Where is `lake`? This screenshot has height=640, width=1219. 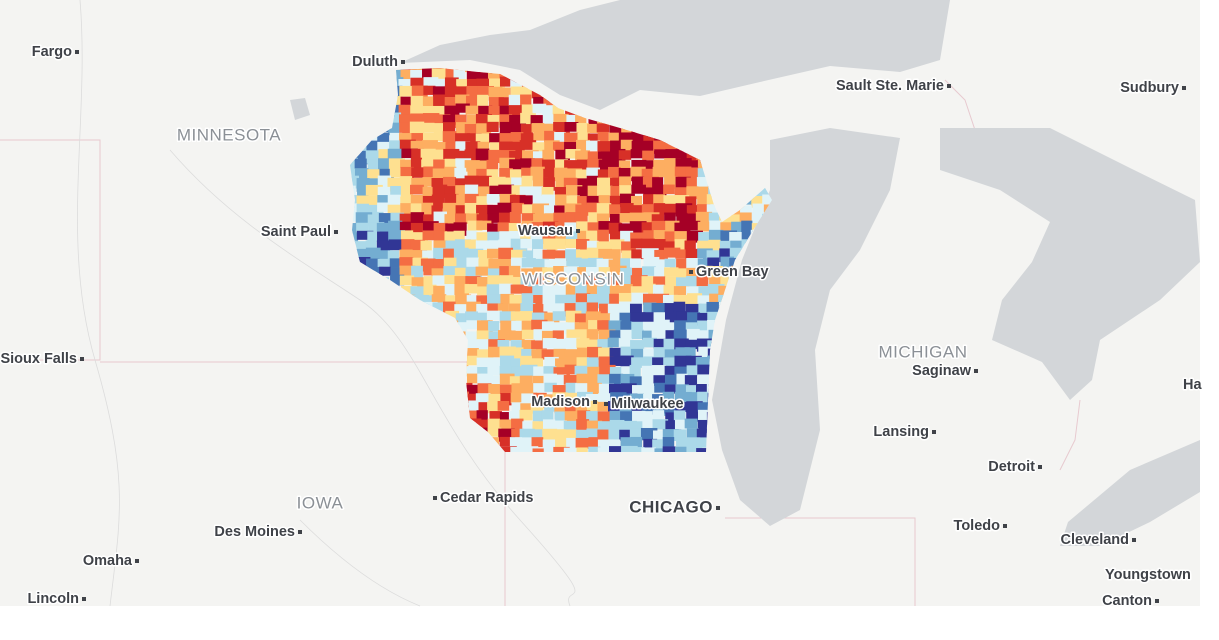
lake is located at coordinates (300, 109).